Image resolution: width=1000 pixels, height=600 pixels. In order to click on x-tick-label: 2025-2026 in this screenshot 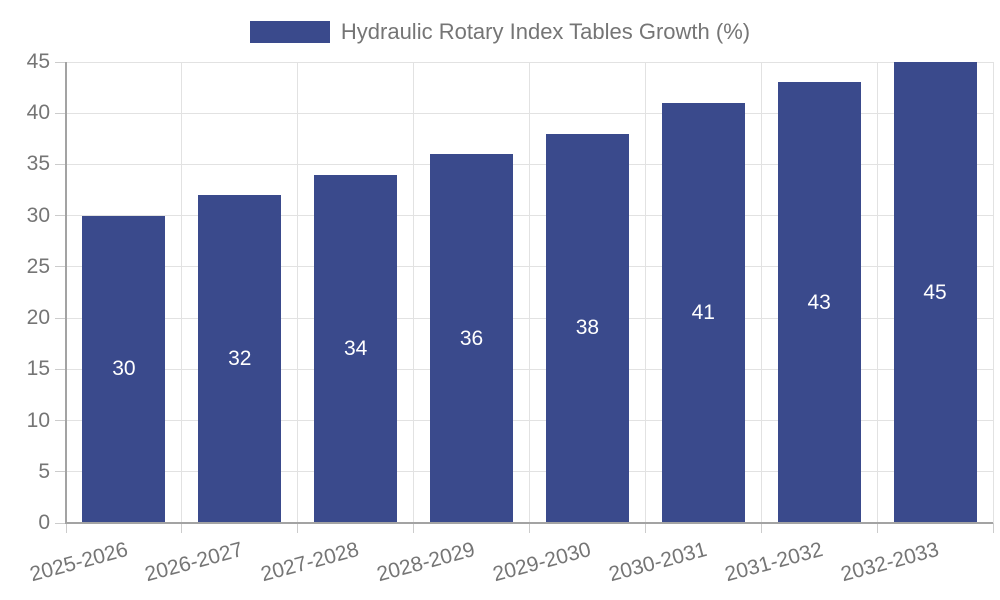, I will do `click(78, 562)`.